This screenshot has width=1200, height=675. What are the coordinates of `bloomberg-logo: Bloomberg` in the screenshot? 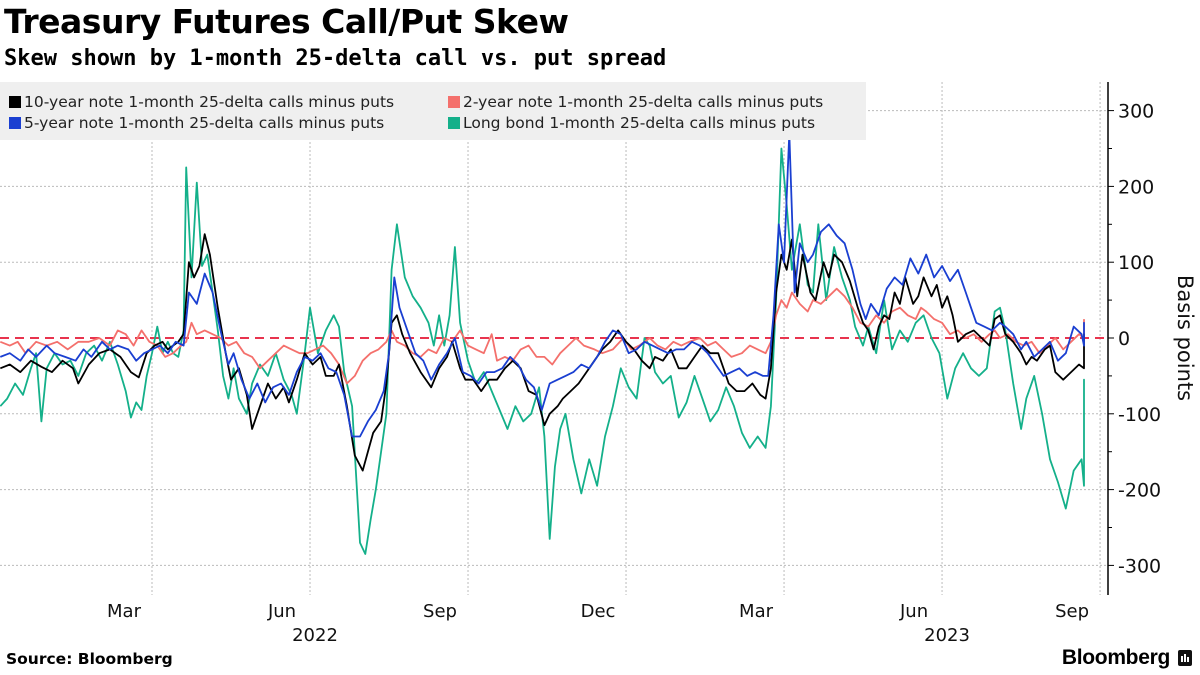 It's located at (1127, 658).